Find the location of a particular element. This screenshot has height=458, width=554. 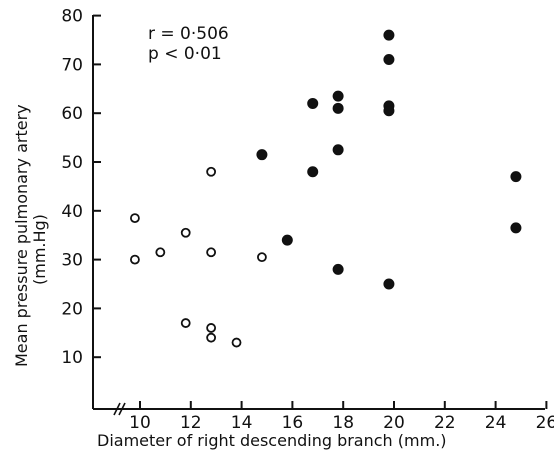

x-tick-label: 12 is located at coordinates (191, 423).